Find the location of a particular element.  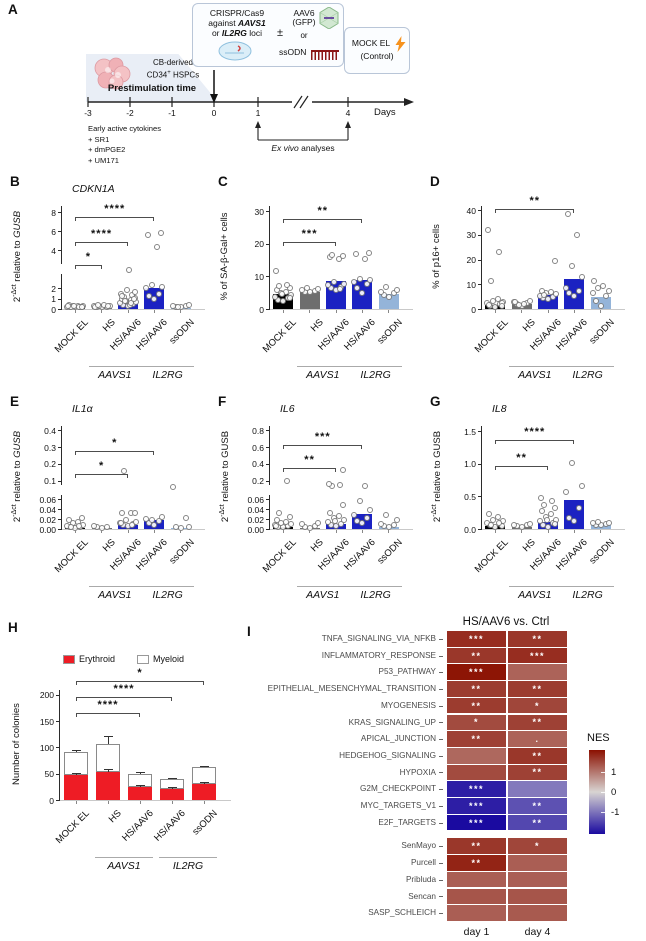

heatmap-row-label: MYC_TARGETS_V1 is located at coordinates (398, 805).